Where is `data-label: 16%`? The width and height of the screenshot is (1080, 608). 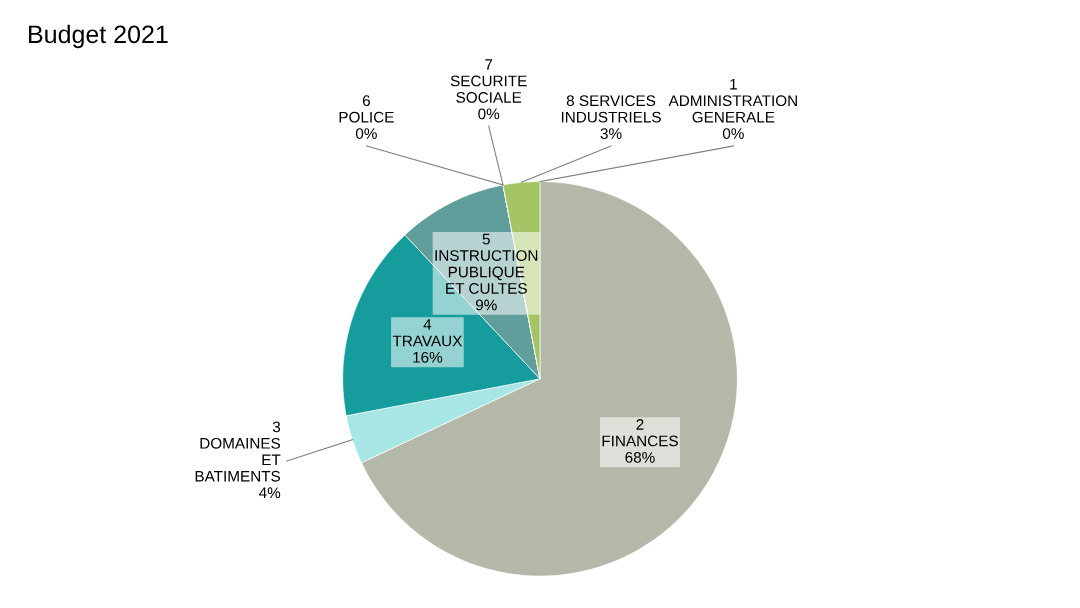
data-label: 16% is located at coordinates (428, 357).